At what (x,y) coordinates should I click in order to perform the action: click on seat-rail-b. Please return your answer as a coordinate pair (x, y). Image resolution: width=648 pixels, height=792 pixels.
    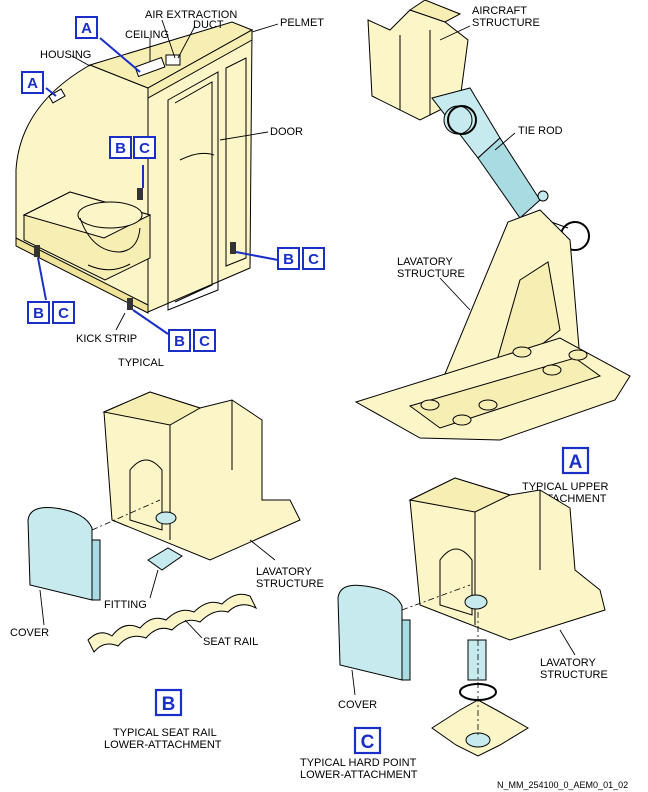
    Looking at the image, I should click on (172, 623).